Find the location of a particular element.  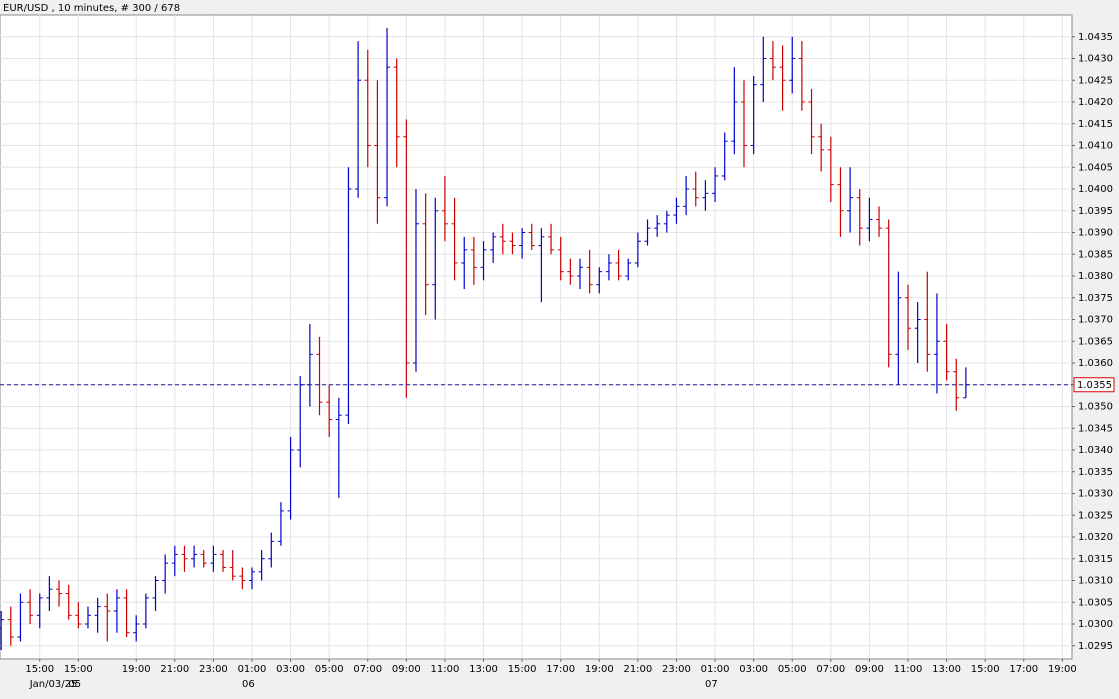

date-label: 06 is located at coordinates (248, 684).